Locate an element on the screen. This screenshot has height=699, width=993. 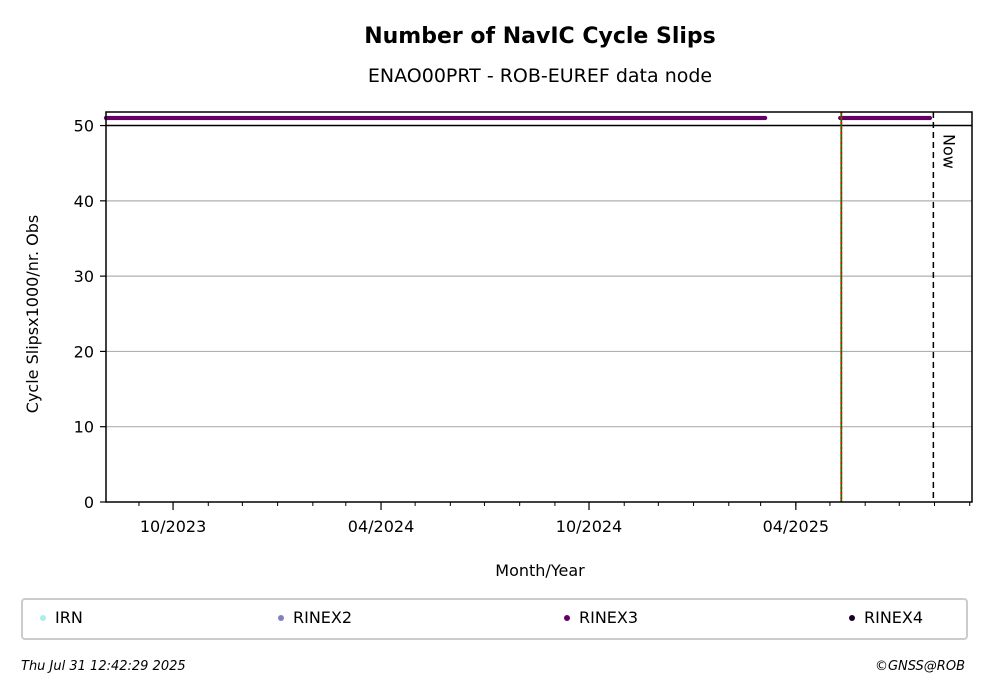
data-points is located at coordinates (518, 118).